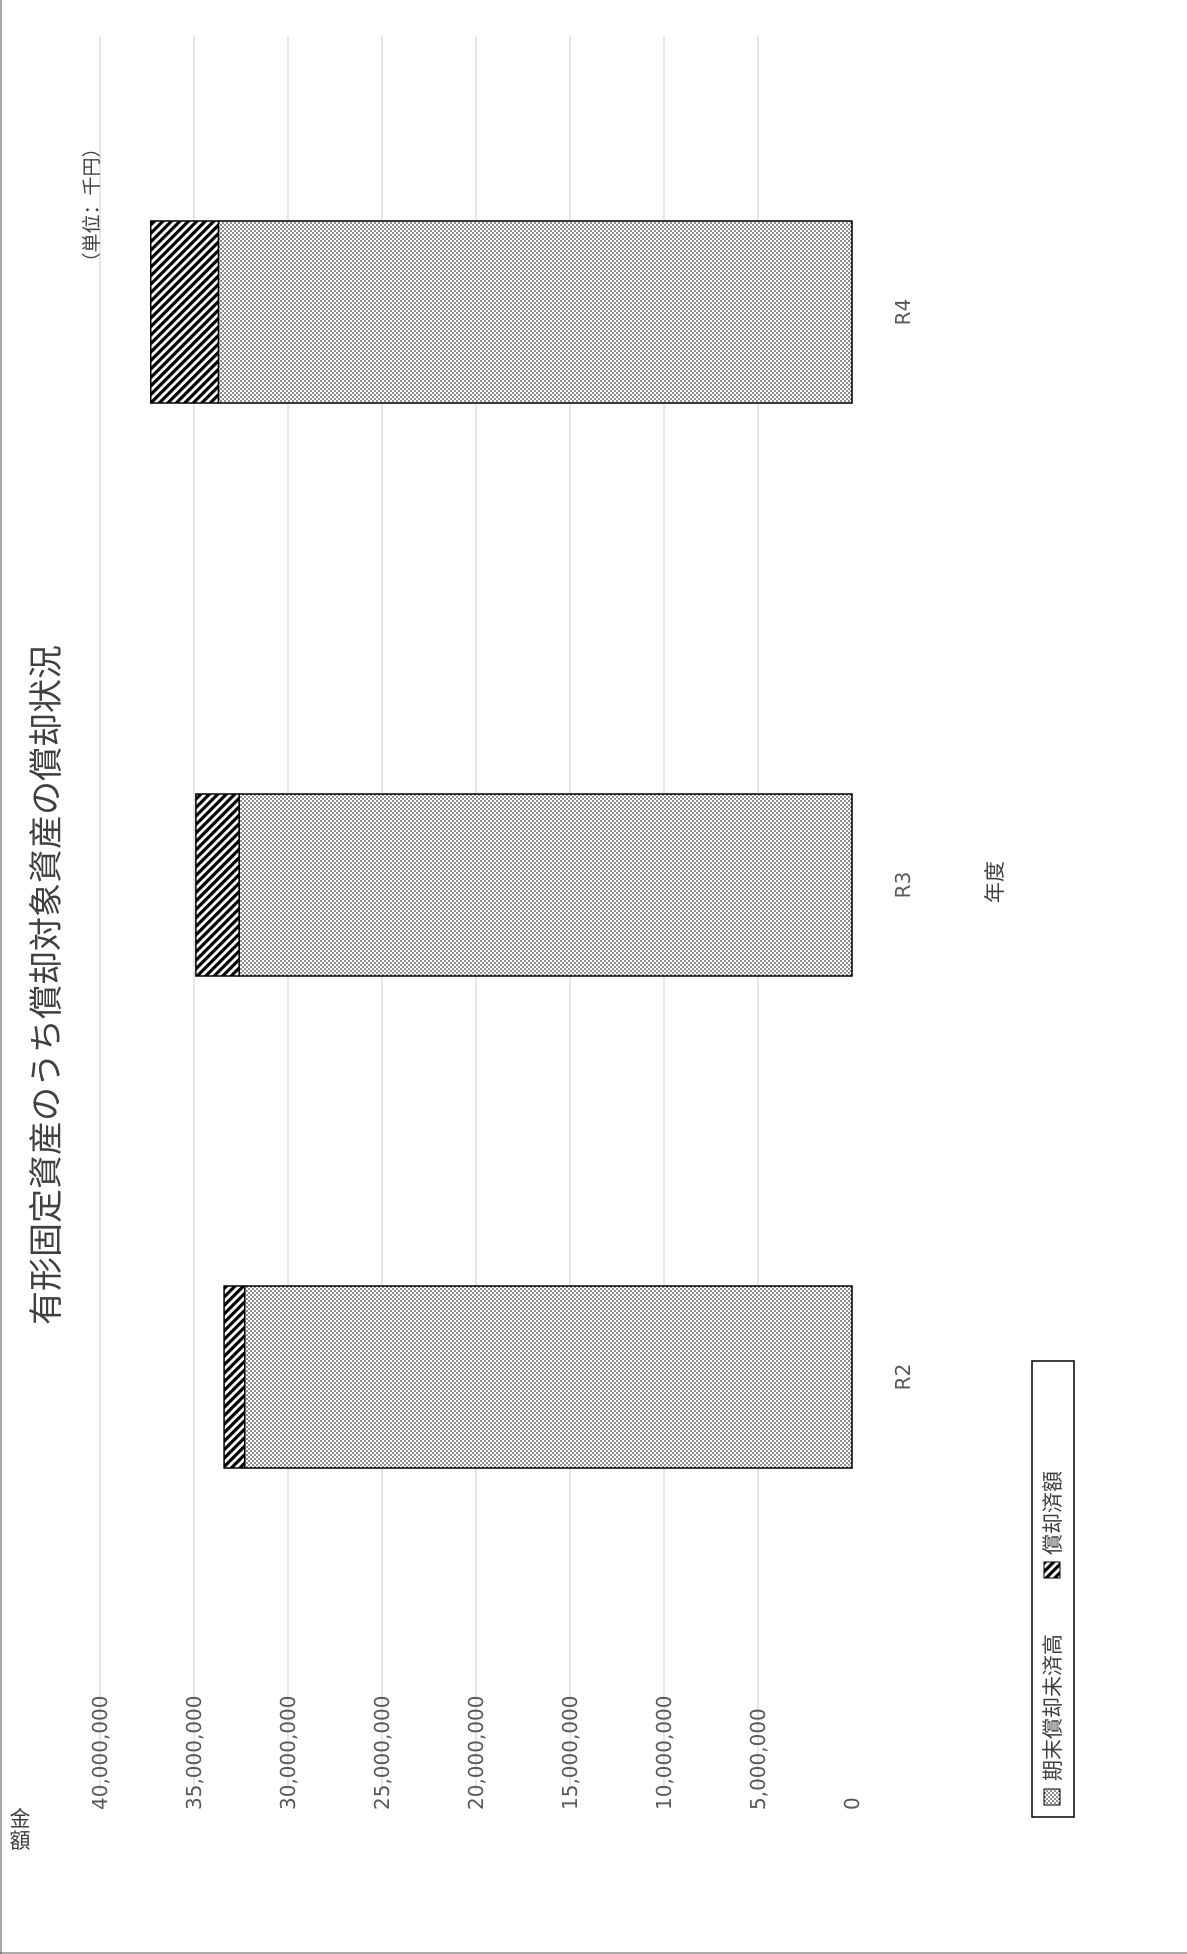 The height and width of the screenshot is (1954, 1187). What do you see at coordinates (570, 1752) in the screenshot?
I see `y-tick-label: 15,000,000` at bounding box center [570, 1752].